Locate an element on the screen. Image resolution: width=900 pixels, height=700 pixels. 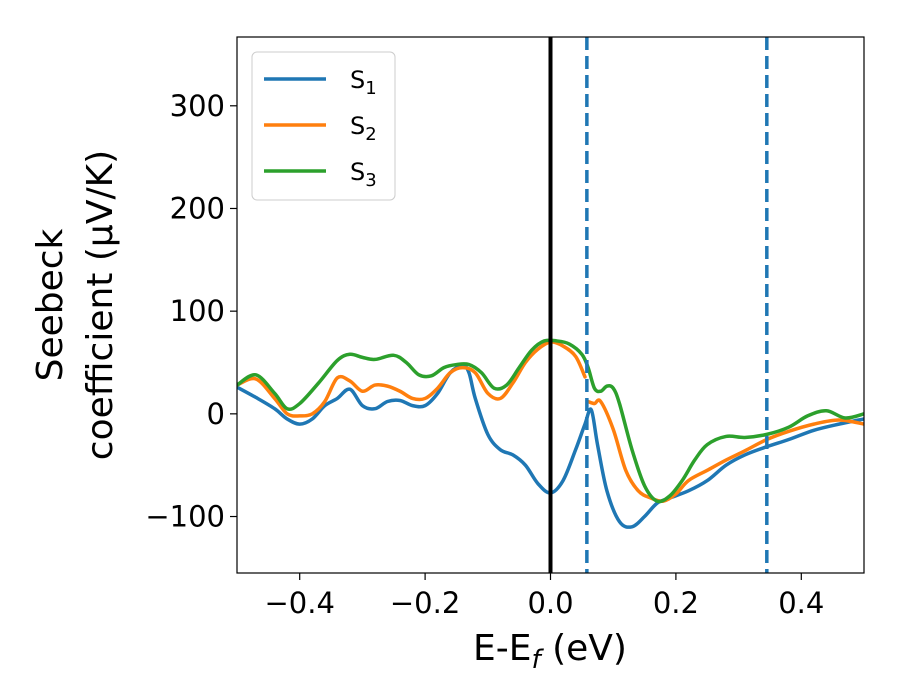
legend-label-s3: S3 is located at coordinates (363, 174).